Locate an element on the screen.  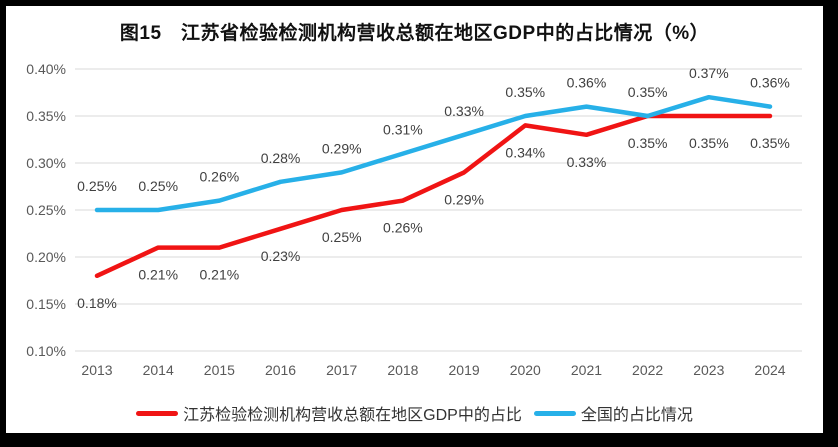
data-label: 0.18% is located at coordinates (97, 303).